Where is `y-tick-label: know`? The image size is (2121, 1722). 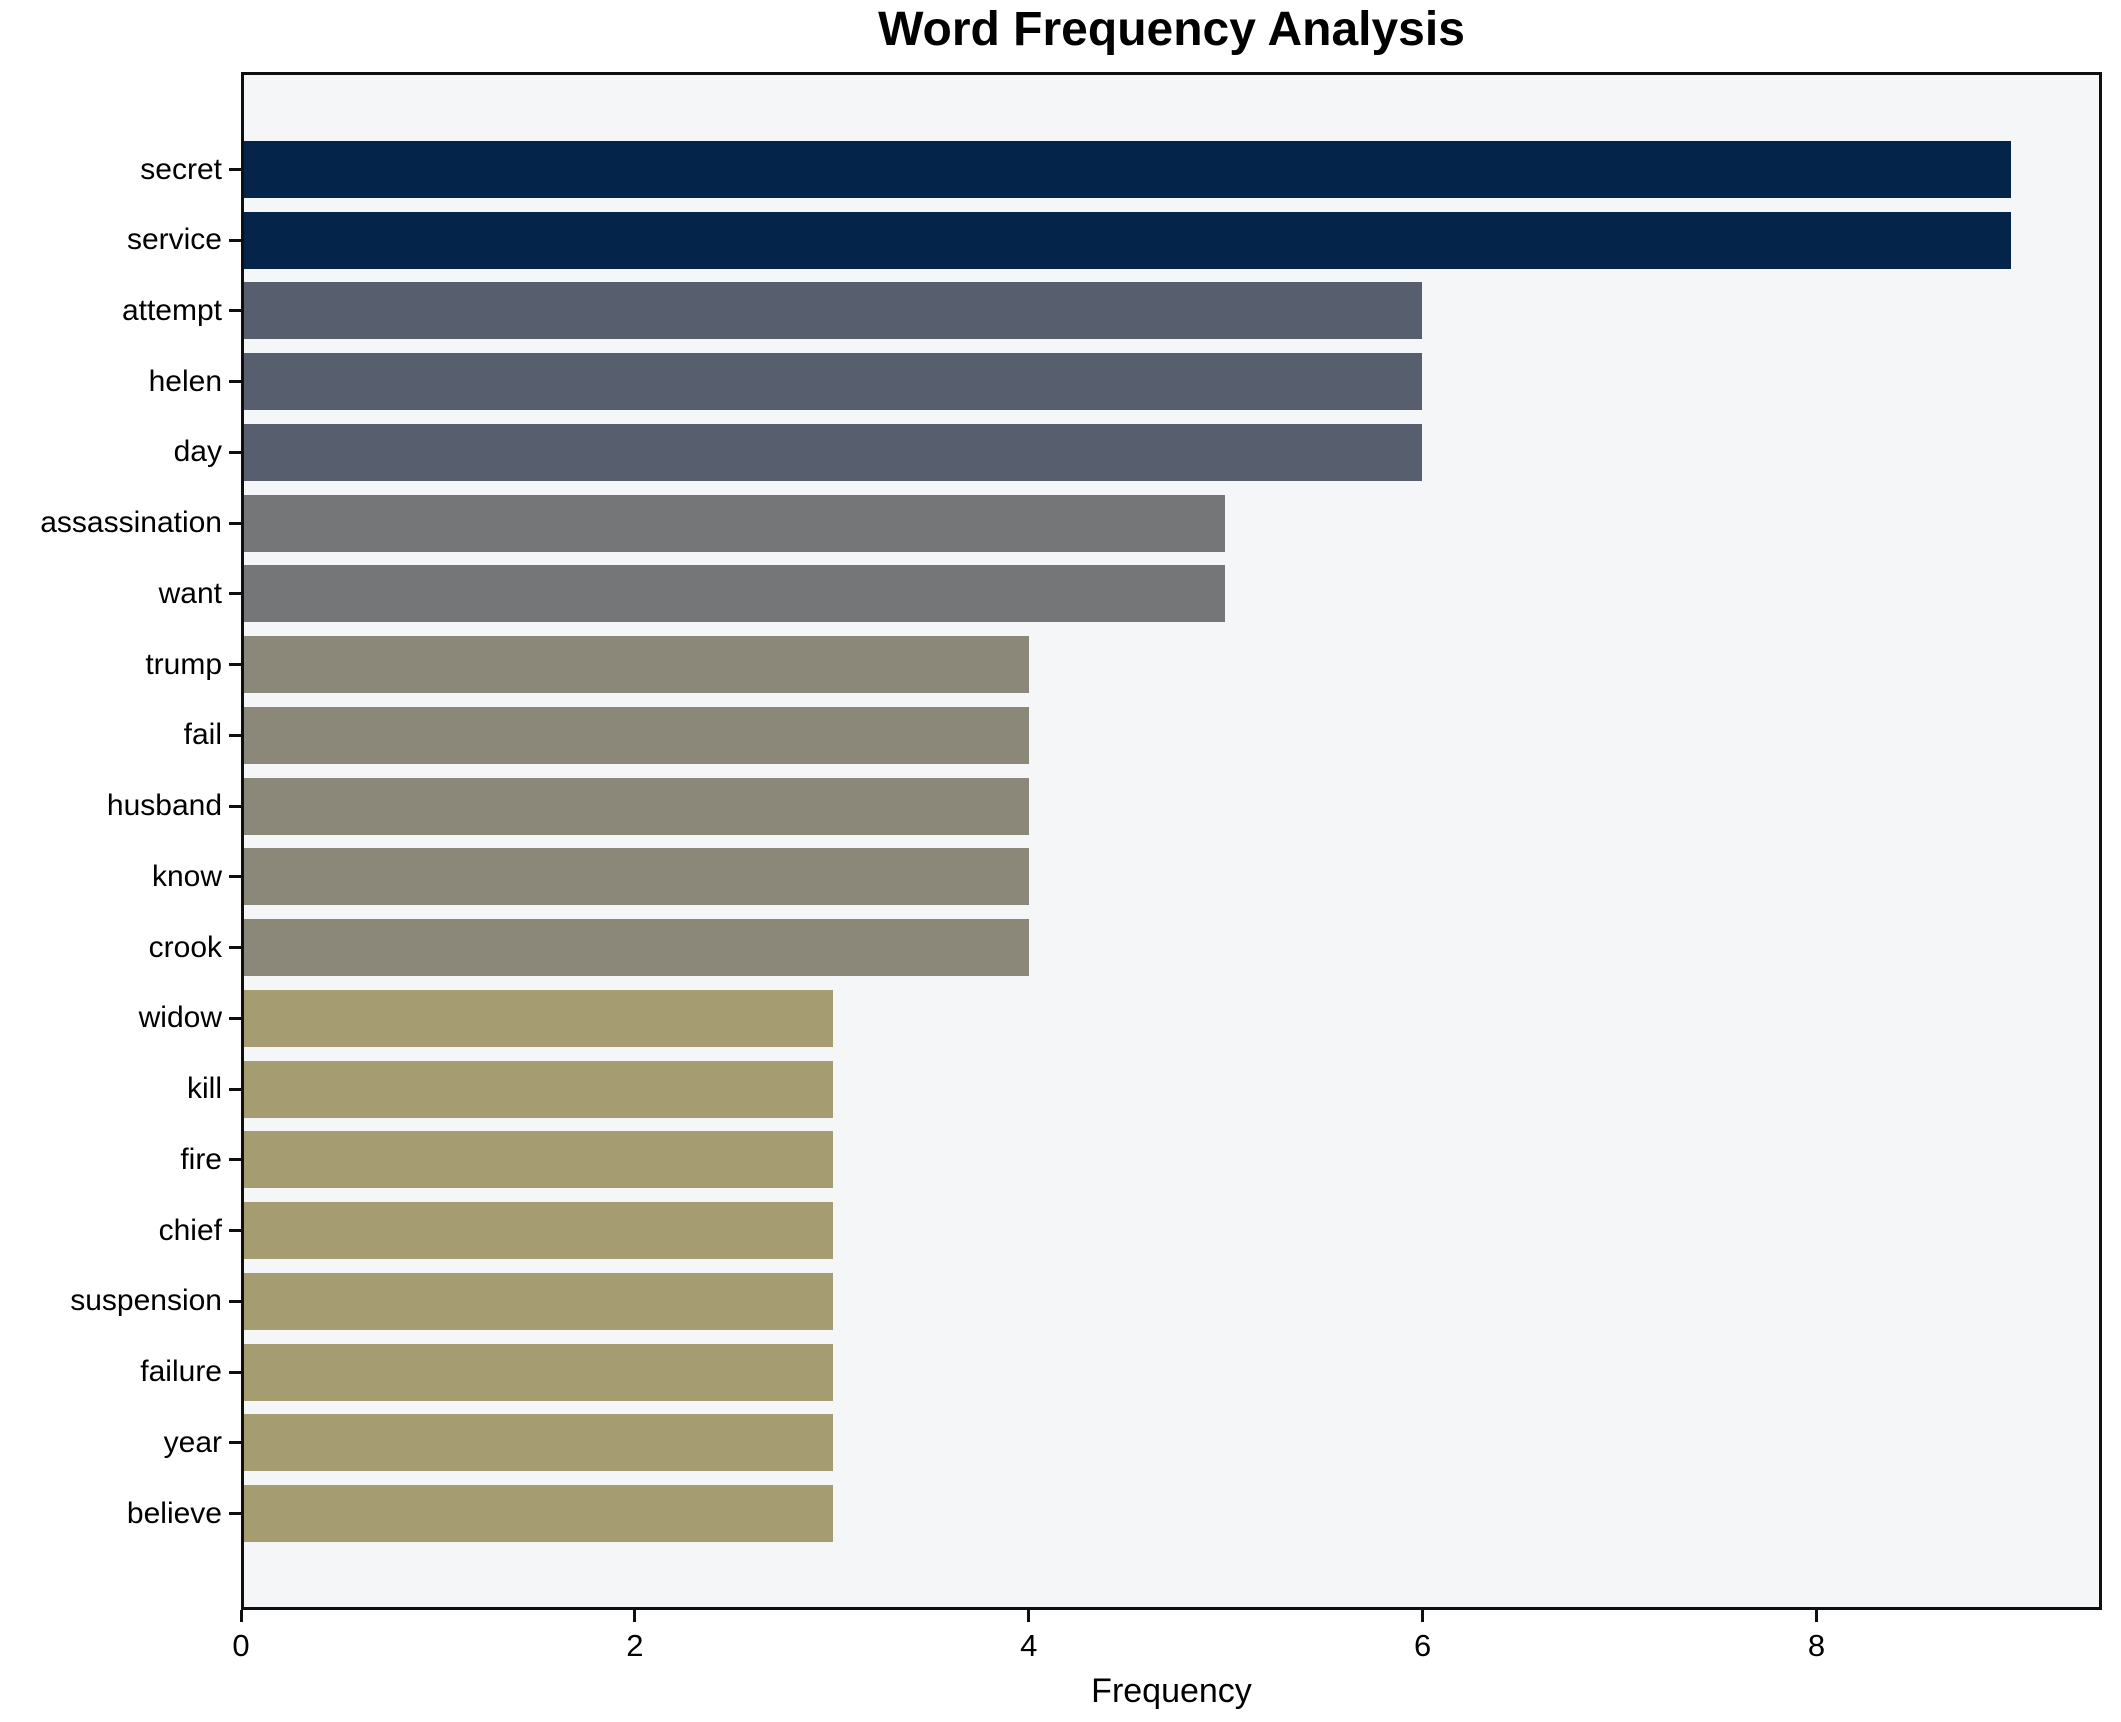
y-tick-label: know is located at coordinates (186, 876).